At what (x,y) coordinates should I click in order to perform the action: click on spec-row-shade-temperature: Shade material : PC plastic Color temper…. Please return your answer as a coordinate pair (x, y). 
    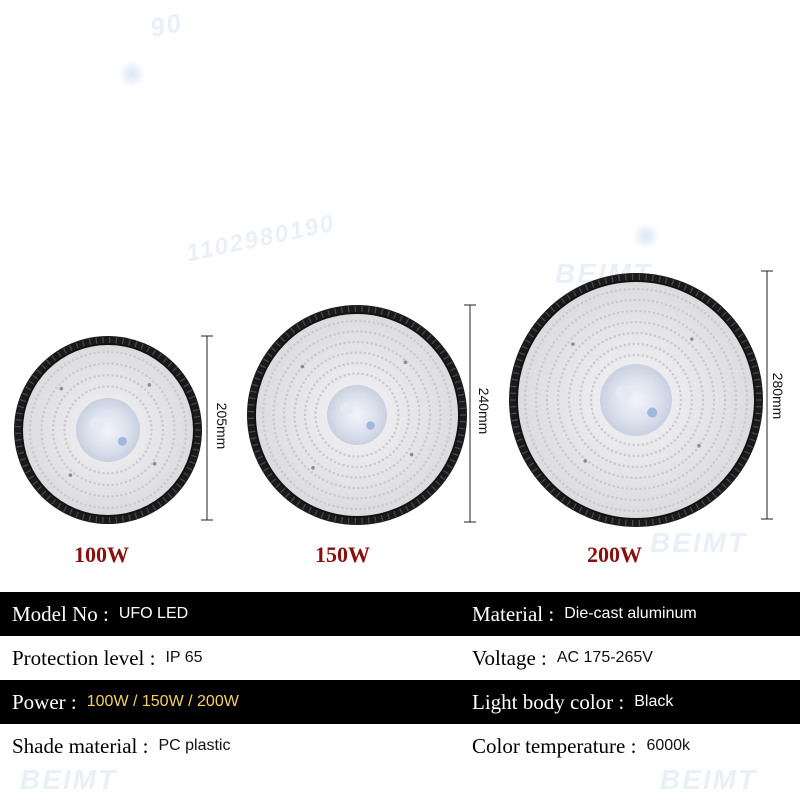
    Looking at the image, I should click on (400, 746).